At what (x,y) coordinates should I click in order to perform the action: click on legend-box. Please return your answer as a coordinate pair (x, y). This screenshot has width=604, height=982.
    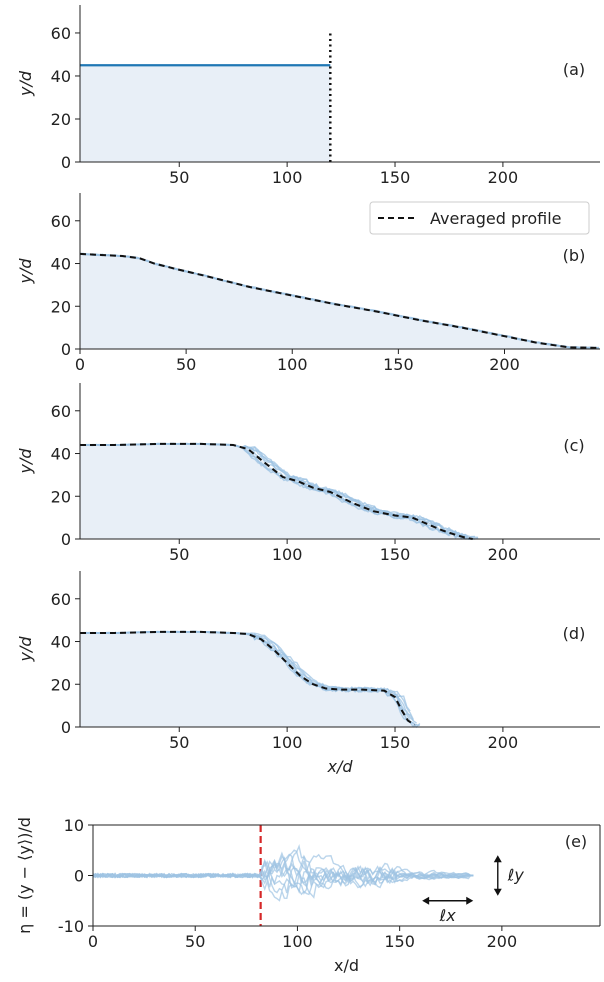
    Looking at the image, I should click on (479, 218).